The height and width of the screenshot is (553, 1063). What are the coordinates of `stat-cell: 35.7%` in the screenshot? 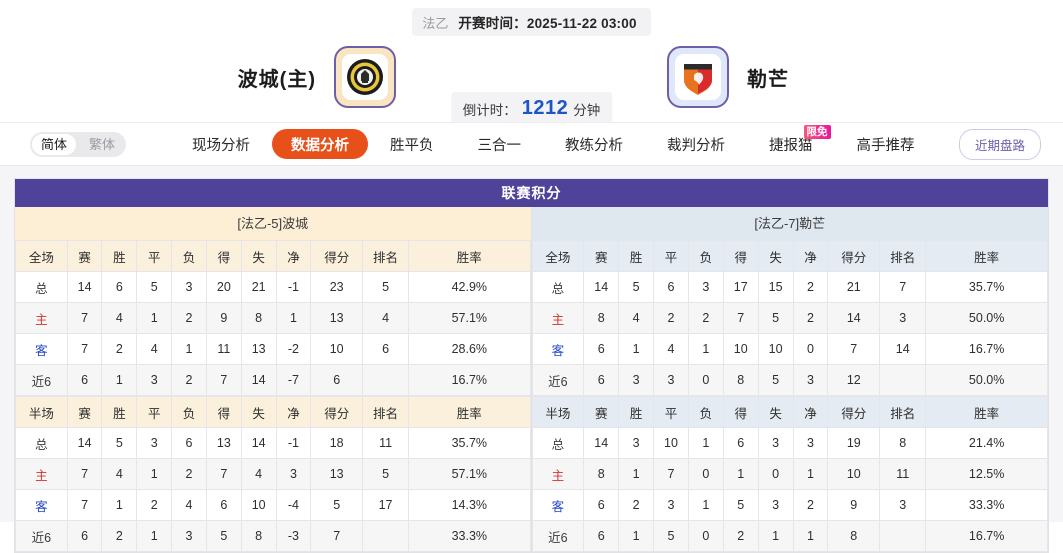 It's located at (986, 287).